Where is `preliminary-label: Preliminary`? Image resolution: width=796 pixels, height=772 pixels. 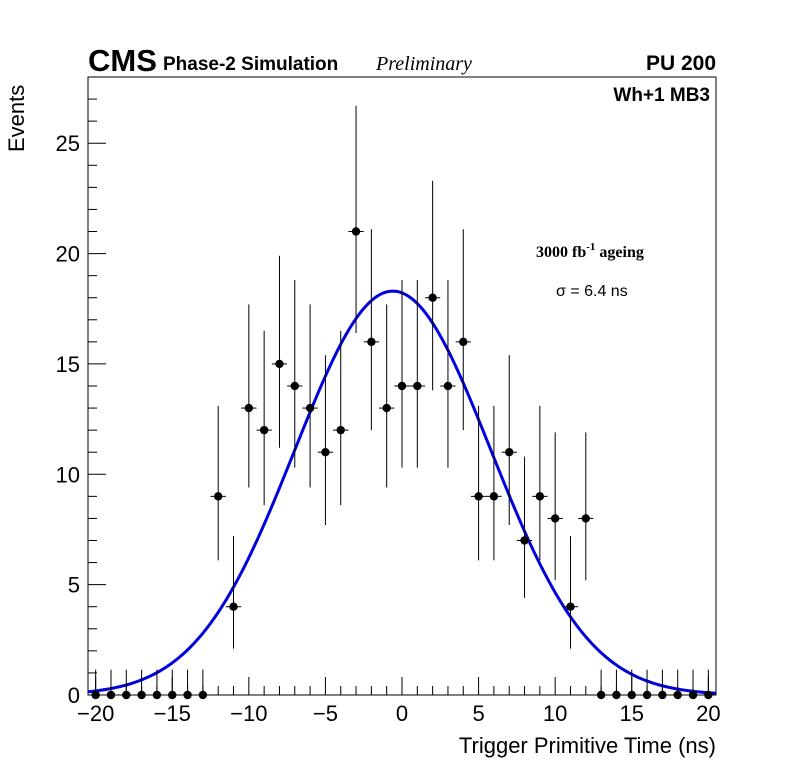
preliminary-label: Preliminary is located at coordinates (423, 64).